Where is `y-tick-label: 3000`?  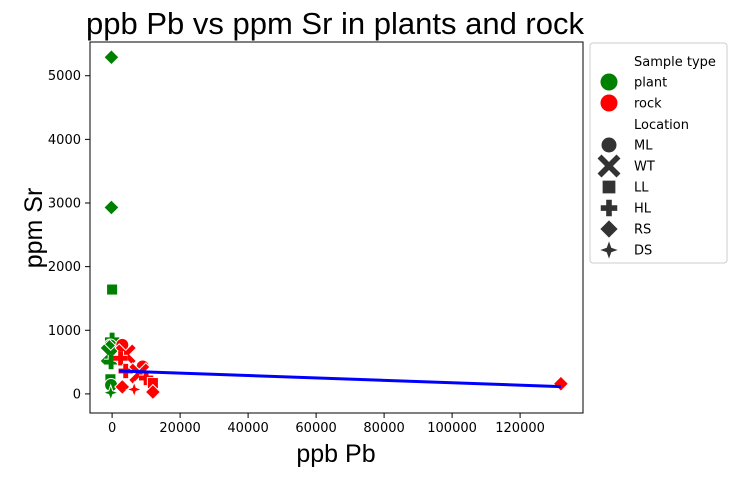
y-tick-label: 3000 is located at coordinates (64, 204).